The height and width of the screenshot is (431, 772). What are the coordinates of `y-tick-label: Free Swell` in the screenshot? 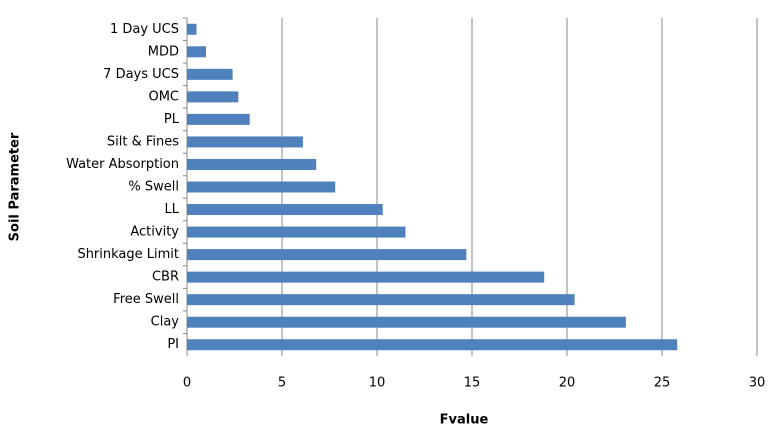 It's located at (146, 299).